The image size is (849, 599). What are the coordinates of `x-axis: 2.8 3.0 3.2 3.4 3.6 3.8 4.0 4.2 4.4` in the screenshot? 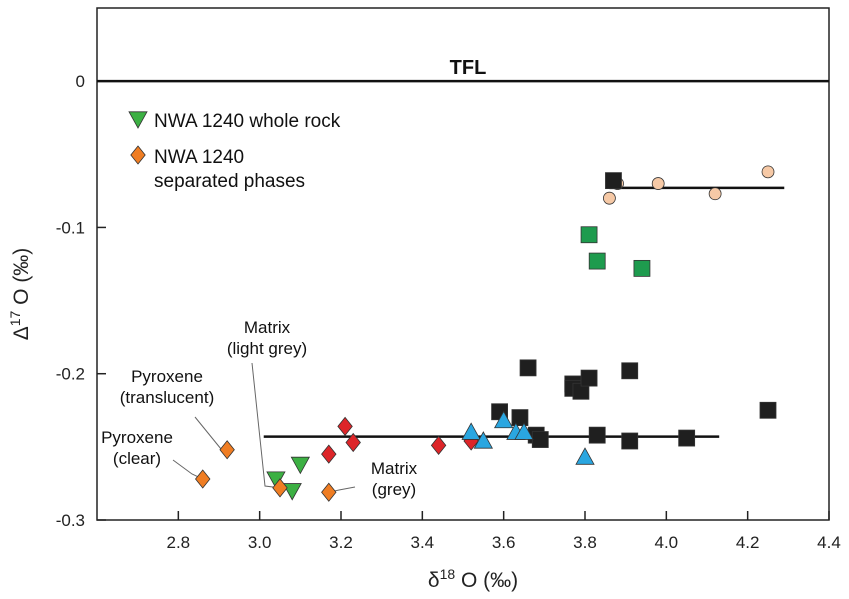 It's located at (504, 531).